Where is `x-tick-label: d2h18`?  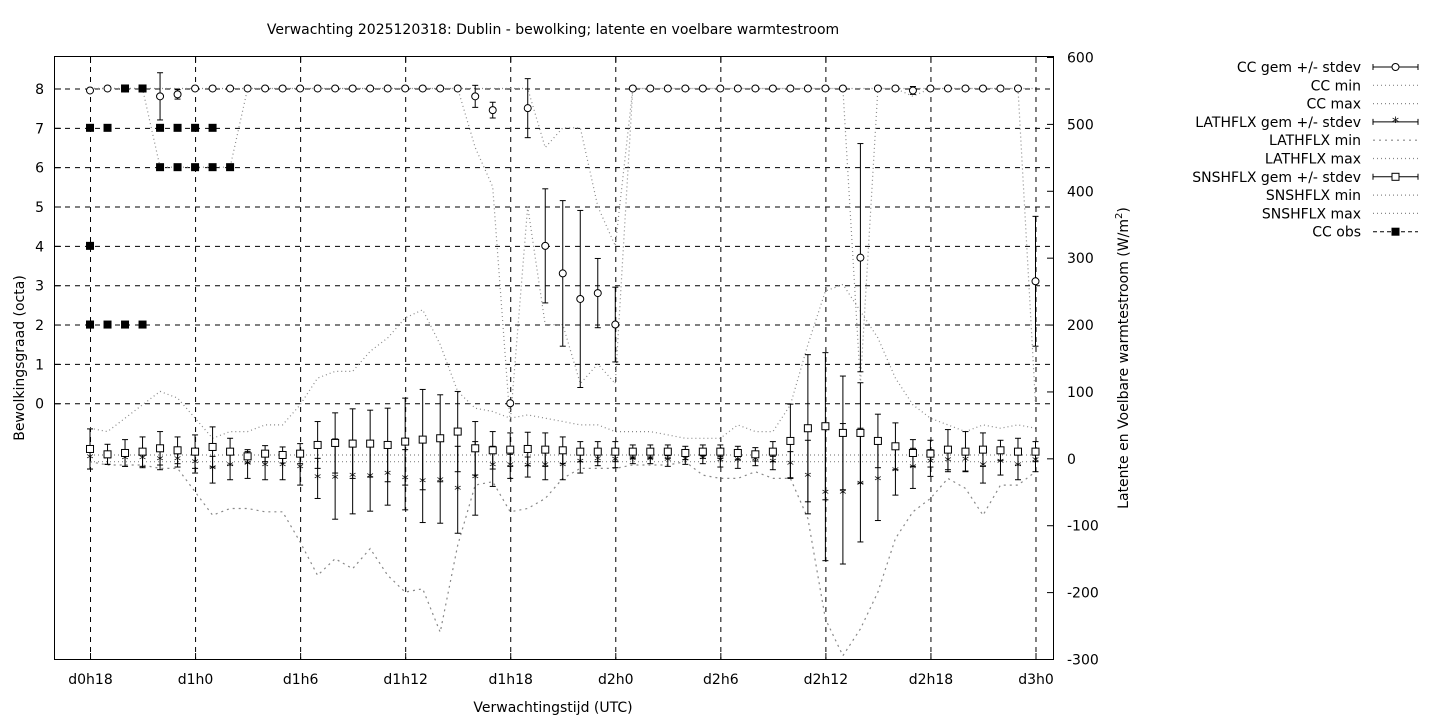 x-tick-label: d2h18 is located at coordinates (931, 680).